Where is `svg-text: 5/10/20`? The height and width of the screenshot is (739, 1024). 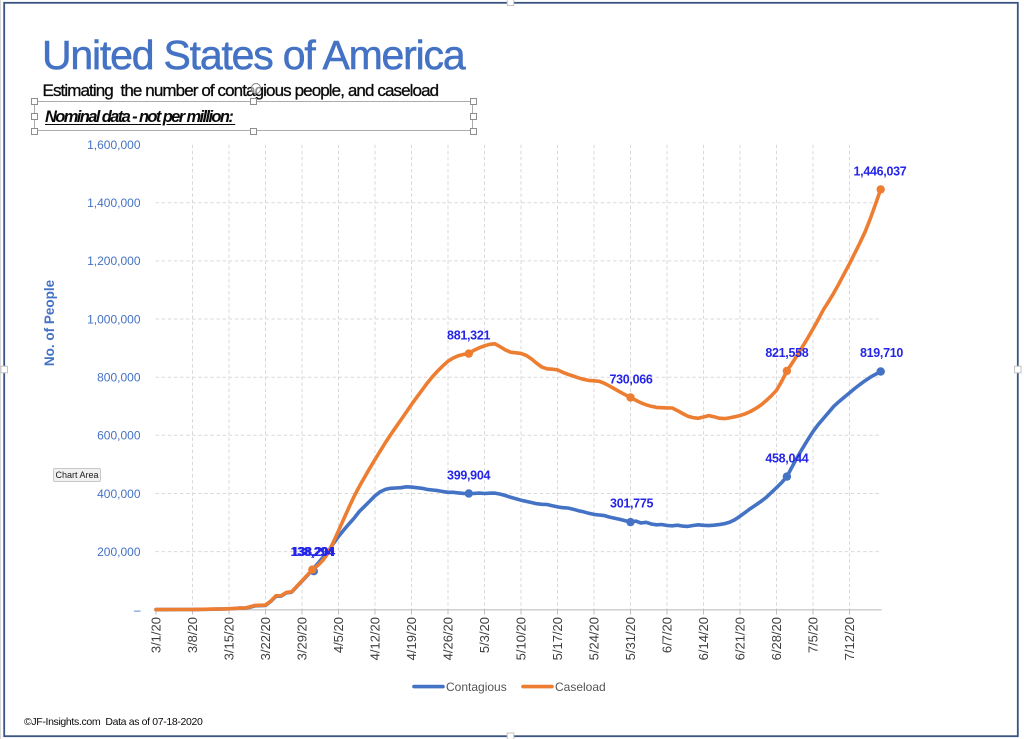
svg-text: 5/10/20 is located at coordinates (521, 638).